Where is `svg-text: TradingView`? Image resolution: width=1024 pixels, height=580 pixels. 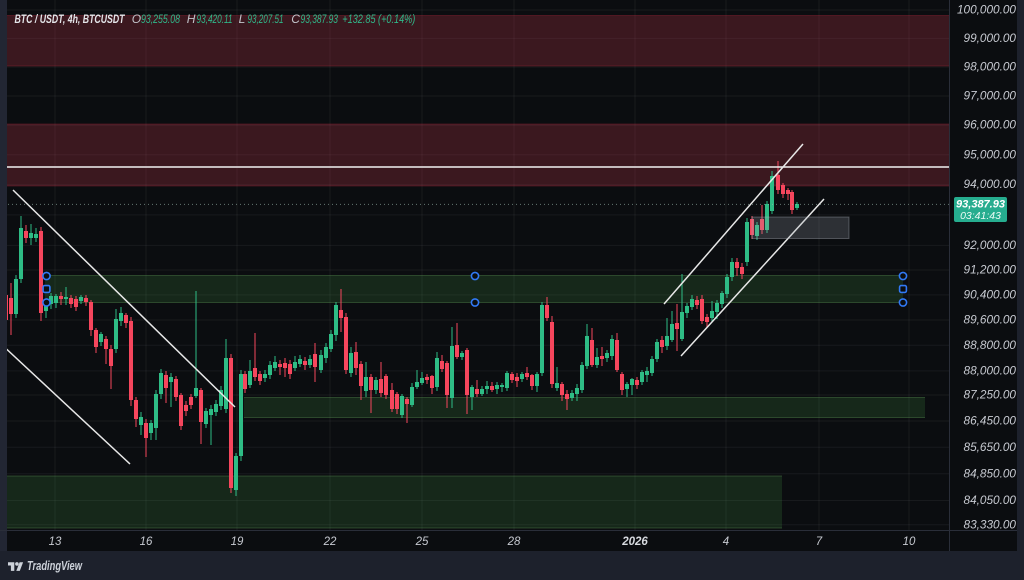
svg-text: TradingView is located at coordinates (55, 566).